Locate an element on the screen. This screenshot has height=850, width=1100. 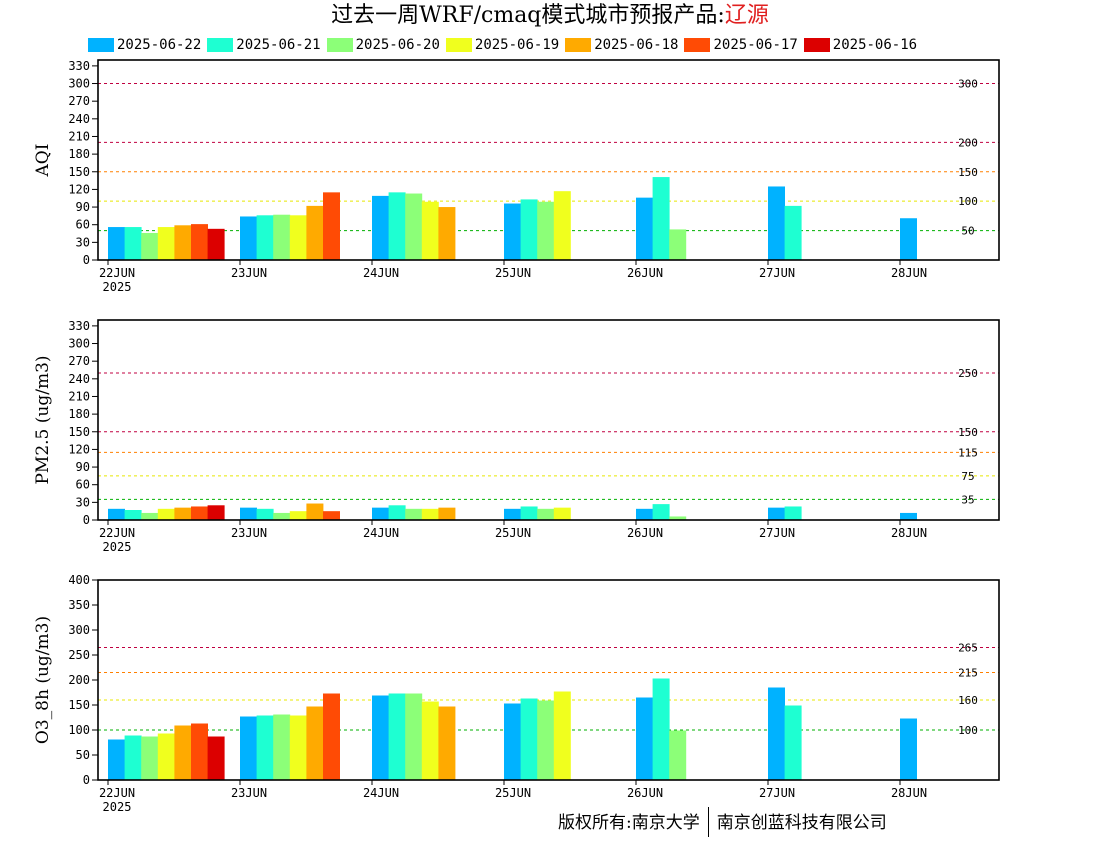
chart-title: 过去一周WRF/cmaq模式城市预报产品:辽源 is located at coordinates (550, 16).